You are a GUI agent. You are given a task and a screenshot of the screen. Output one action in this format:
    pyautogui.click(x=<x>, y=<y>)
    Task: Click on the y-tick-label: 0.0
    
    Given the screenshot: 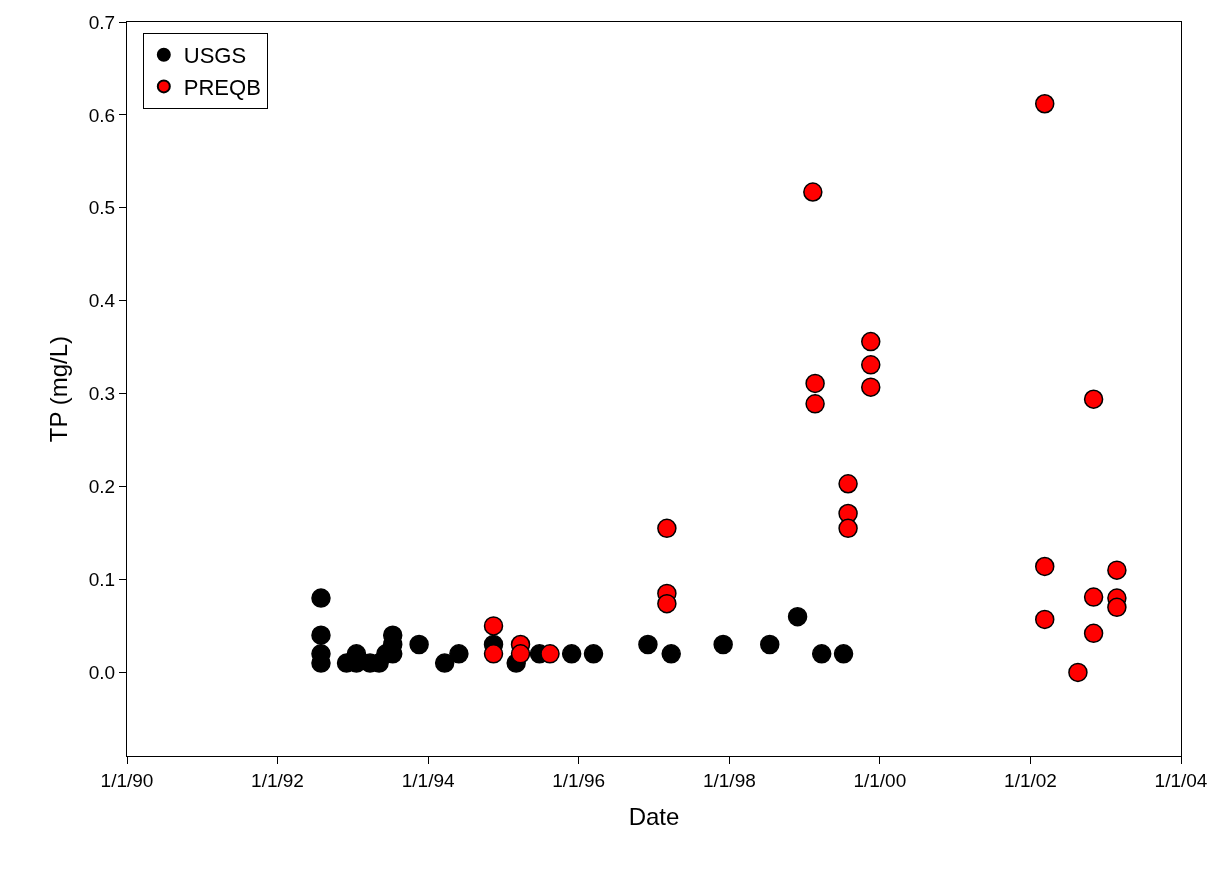 What is the action you would take?
    pyautogui.click(x=102, y=673)
    